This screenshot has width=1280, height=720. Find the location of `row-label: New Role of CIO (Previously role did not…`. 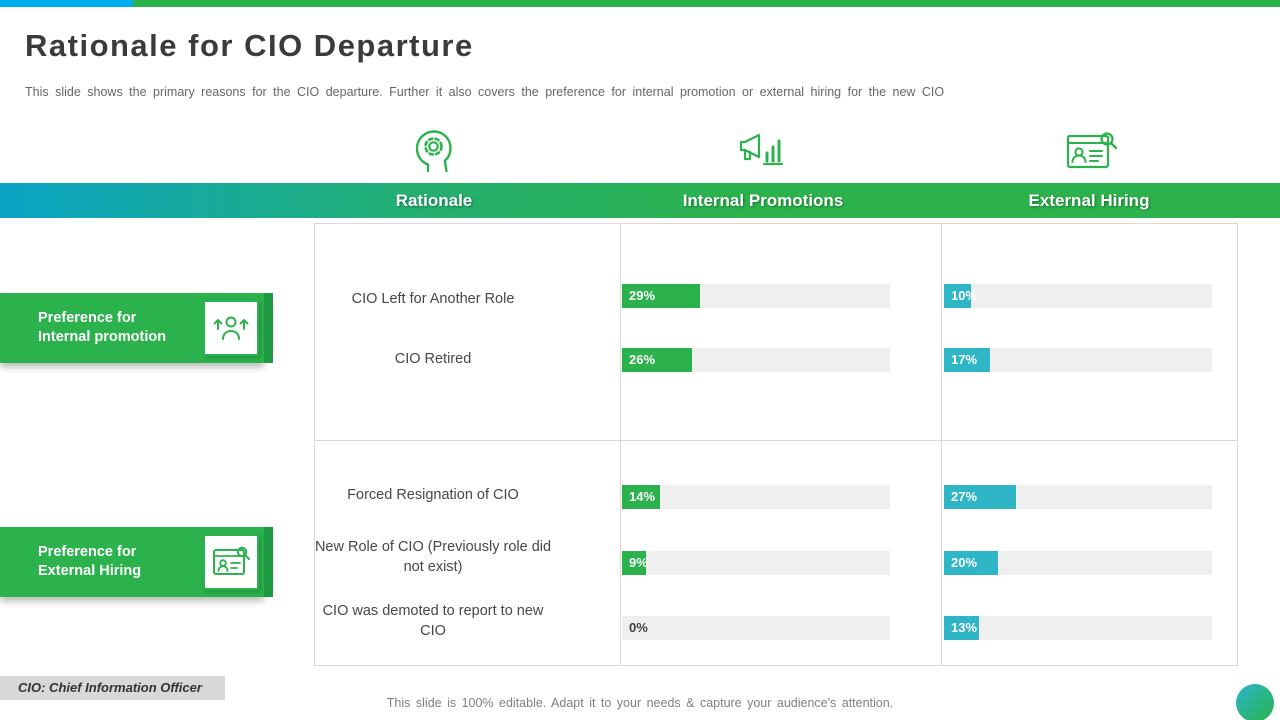

row-label: New Role of CIO (Previously role did not… is located at coordinates (433, 557).